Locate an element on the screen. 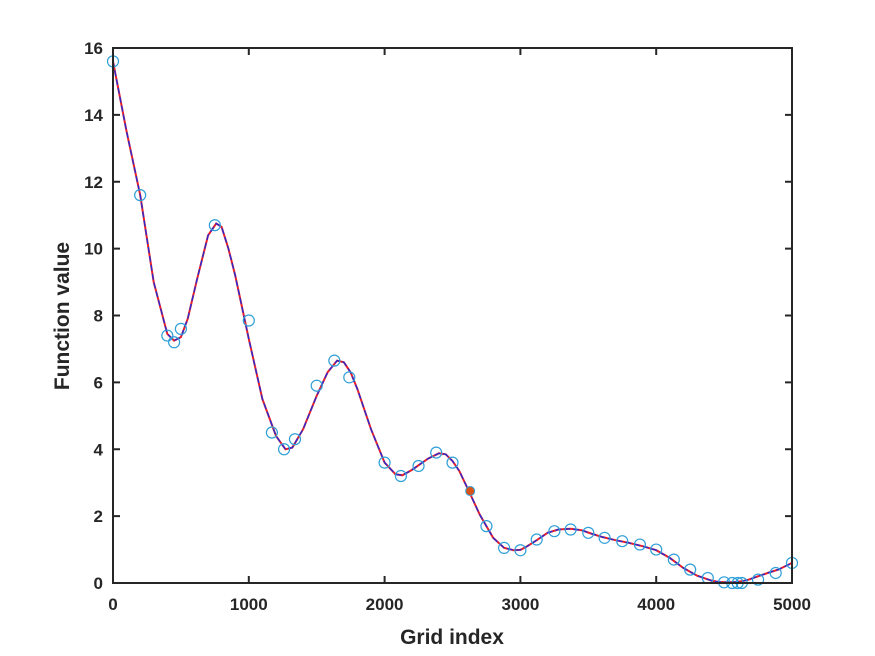 This screenshot has width=875, height=656. x-tick-label: 4000 is located at coordinates (656, 604).